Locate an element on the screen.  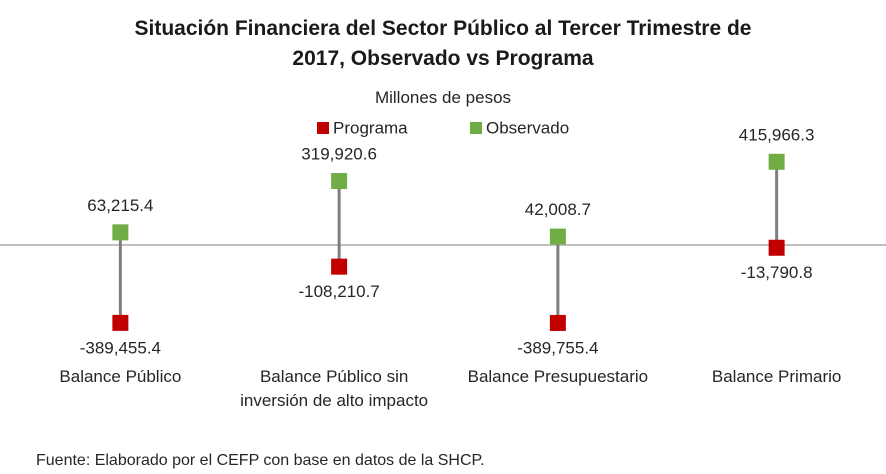
value-label: -389,455.4 is located at coordinates (120, 347).